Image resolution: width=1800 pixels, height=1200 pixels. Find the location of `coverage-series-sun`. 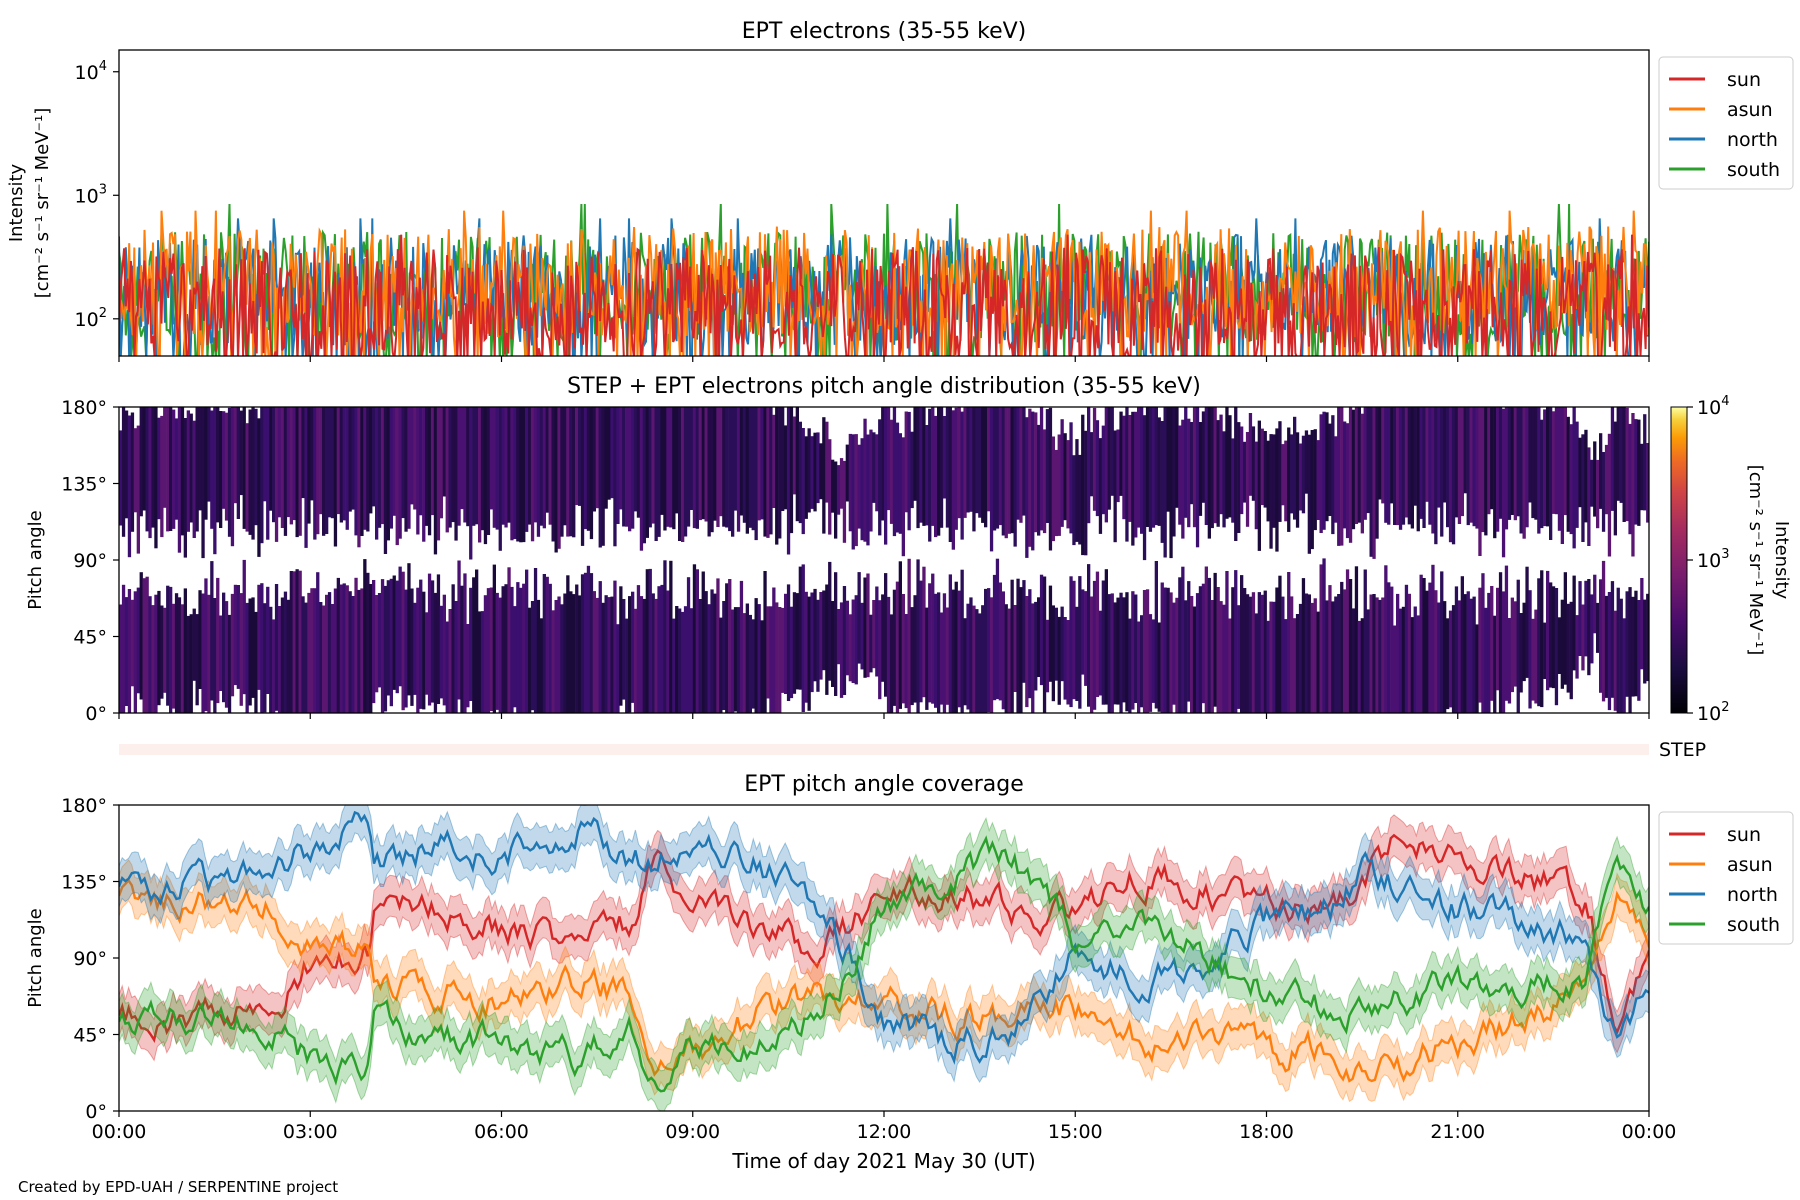

coverage-series-sun is located at coordinates (884, 938).